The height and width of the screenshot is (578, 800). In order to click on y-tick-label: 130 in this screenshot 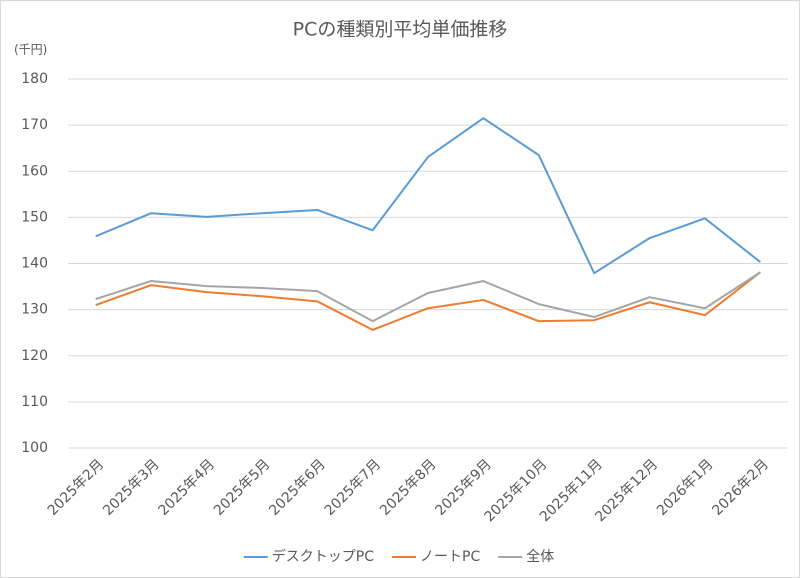, I will do `click(34, 310)`.